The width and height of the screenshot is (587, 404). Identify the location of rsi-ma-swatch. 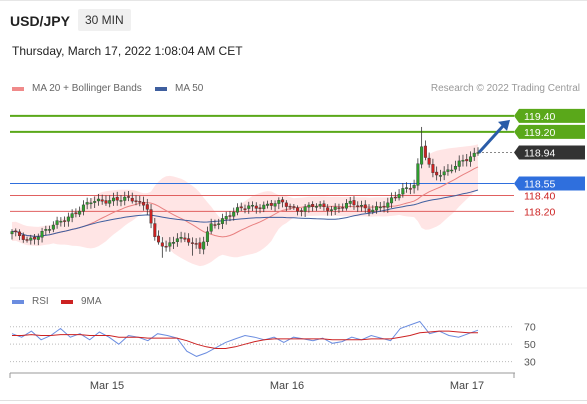
(67, 301).